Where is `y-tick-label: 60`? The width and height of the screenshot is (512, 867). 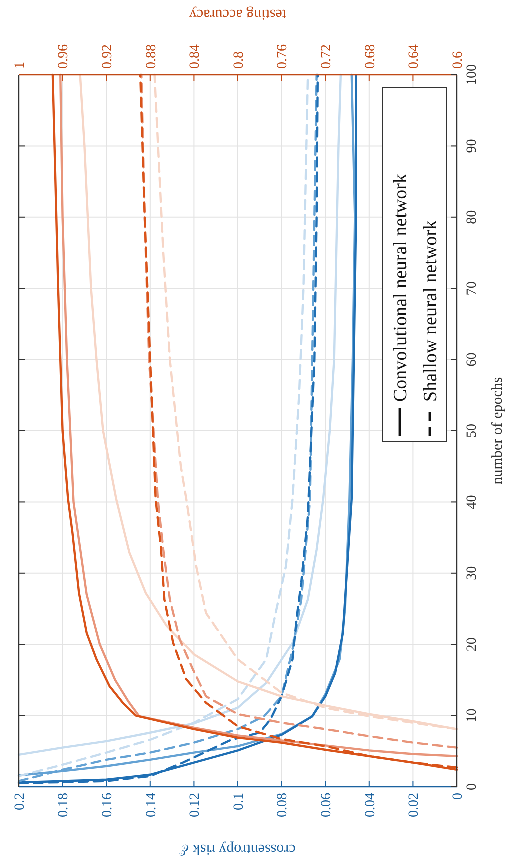 y-tick-label: 60 is located at coordinates (472, 359).